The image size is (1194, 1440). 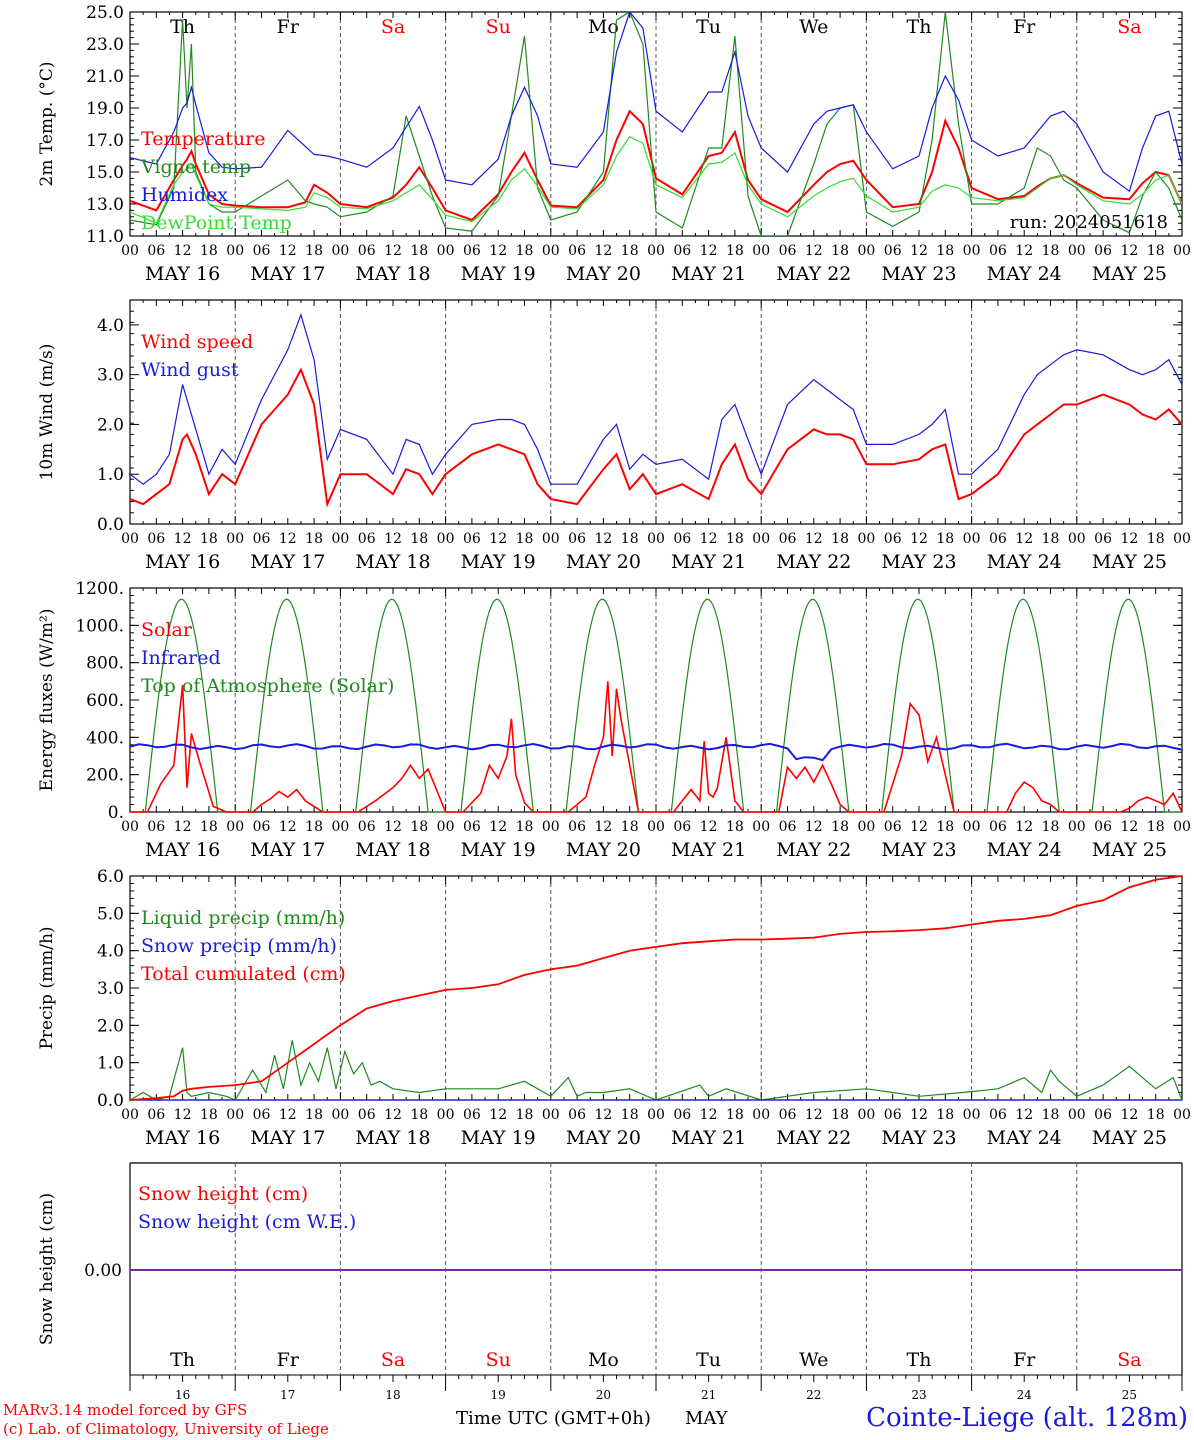 What do you see at coordinates (47, 1269) in the screenshot?
I see `y-axis-label: Snow height (cm)` at bounding box center [47, 1269].